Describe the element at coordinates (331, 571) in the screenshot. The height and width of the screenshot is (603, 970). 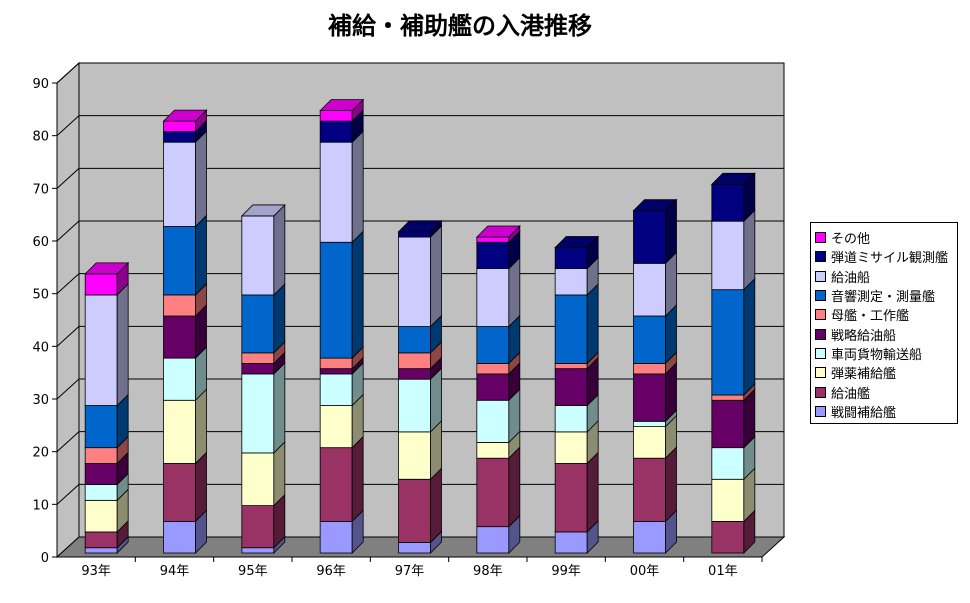
I see `x-tick-label: 96年` at that location.